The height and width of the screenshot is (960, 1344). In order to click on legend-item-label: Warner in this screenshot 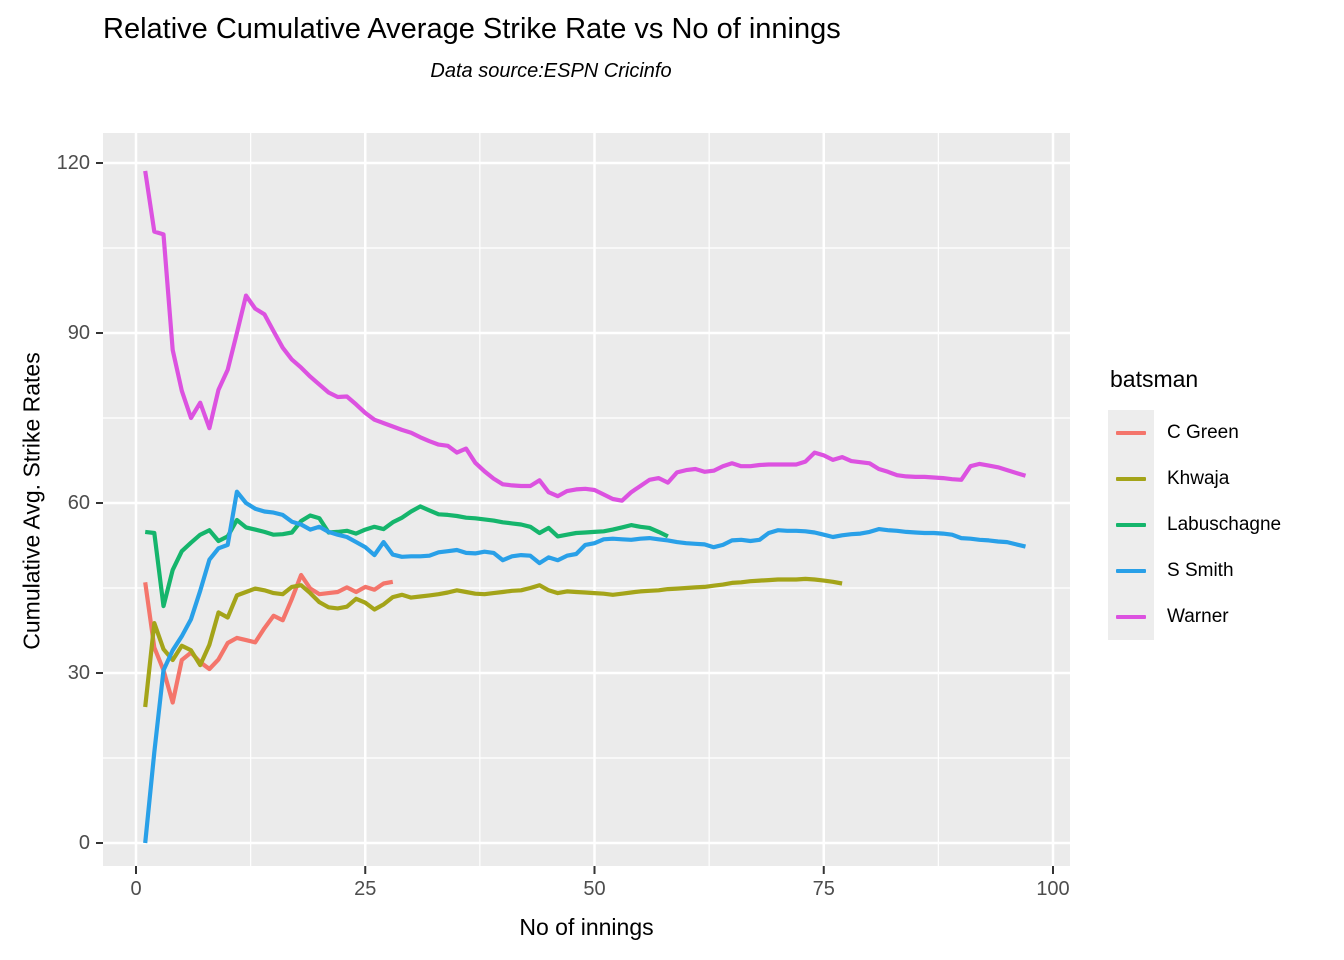, I will do `click(1198, 616)`.